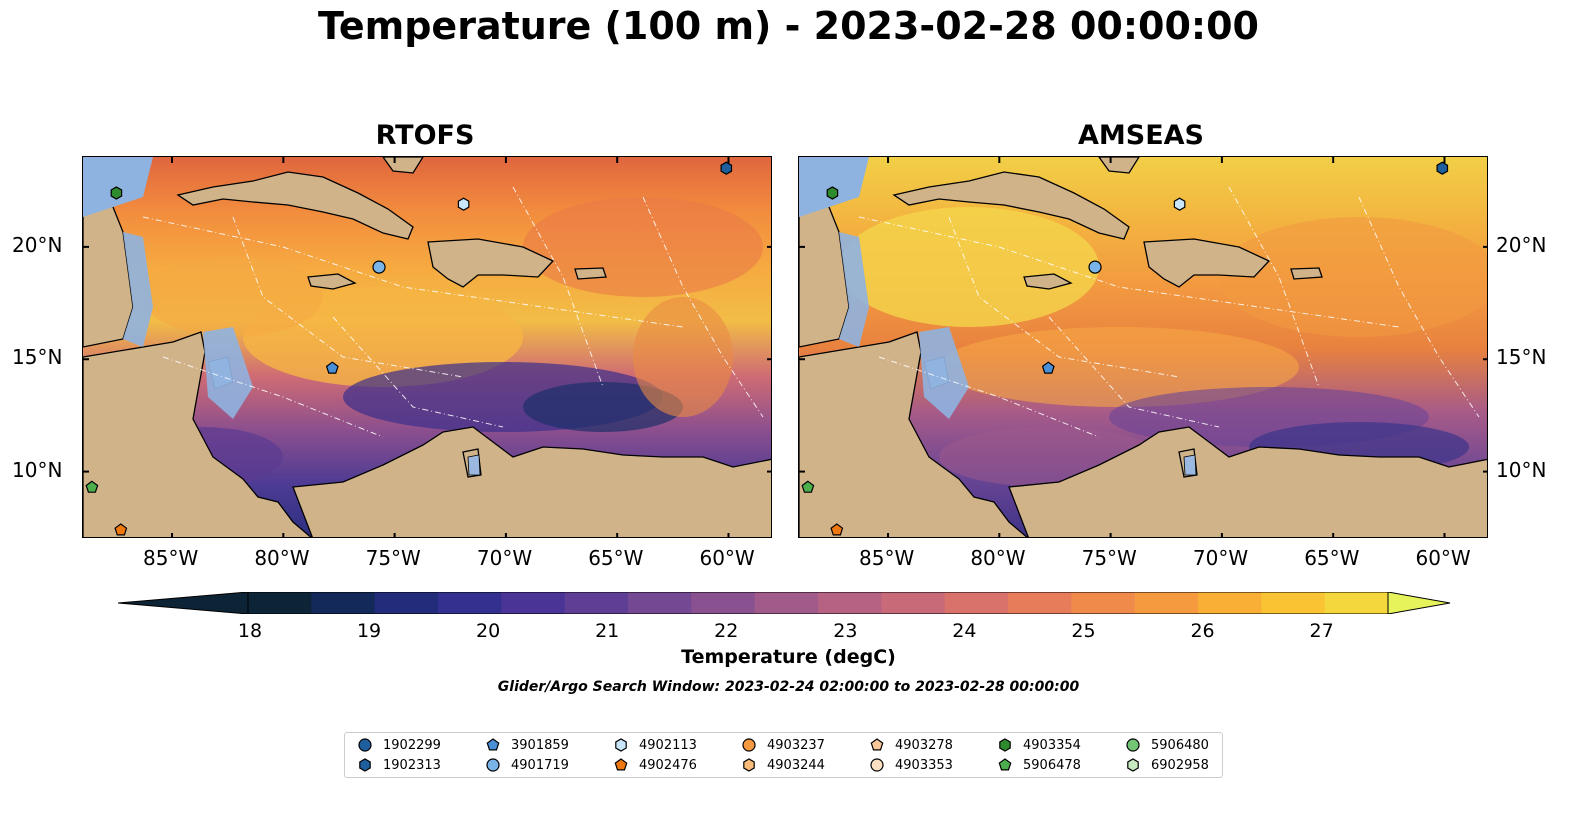 The image size is (1577, 827). Describe the element at coordinates (1321, 631) in the screenshot. I see `colorbar-tick-label: 27` at that location.